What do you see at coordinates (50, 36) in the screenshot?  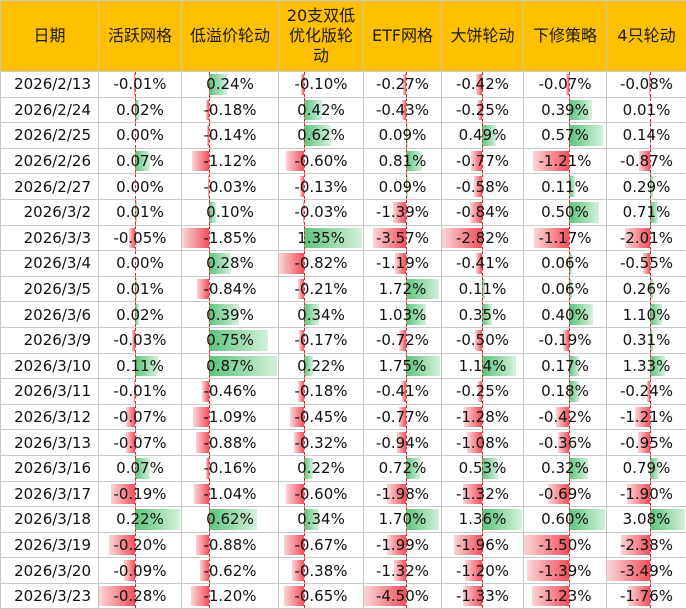 I see `header-date: 日期` at bounding box center [50, 36].